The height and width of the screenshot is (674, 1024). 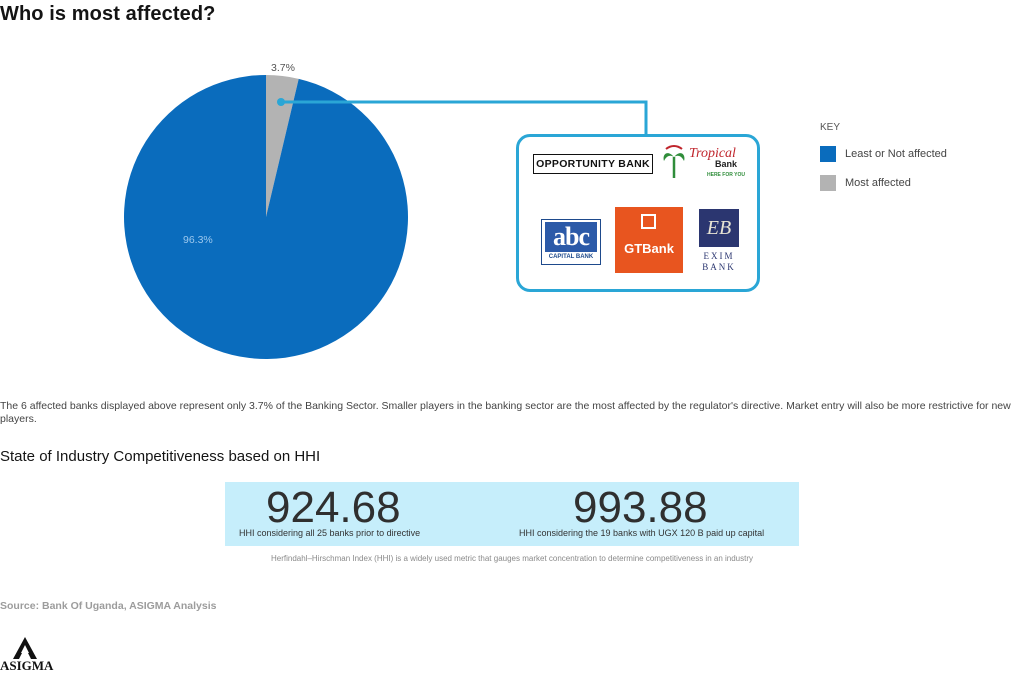 What do you see at coordinates (726, 164) in the screenshot?
I see `tropical-sub: Bank` at bounding box center [726, 164].